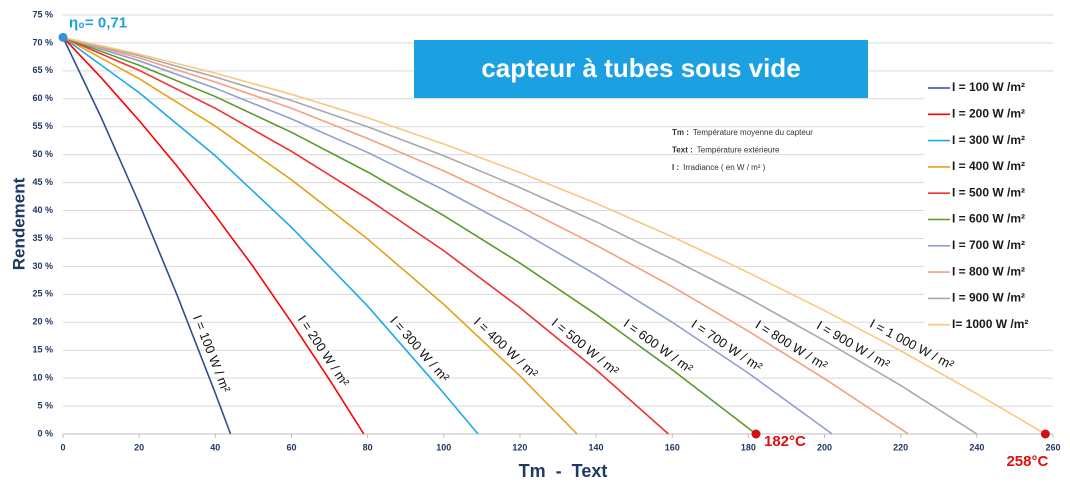  I want to click on x-tick-label: 160, so click(672, 447).